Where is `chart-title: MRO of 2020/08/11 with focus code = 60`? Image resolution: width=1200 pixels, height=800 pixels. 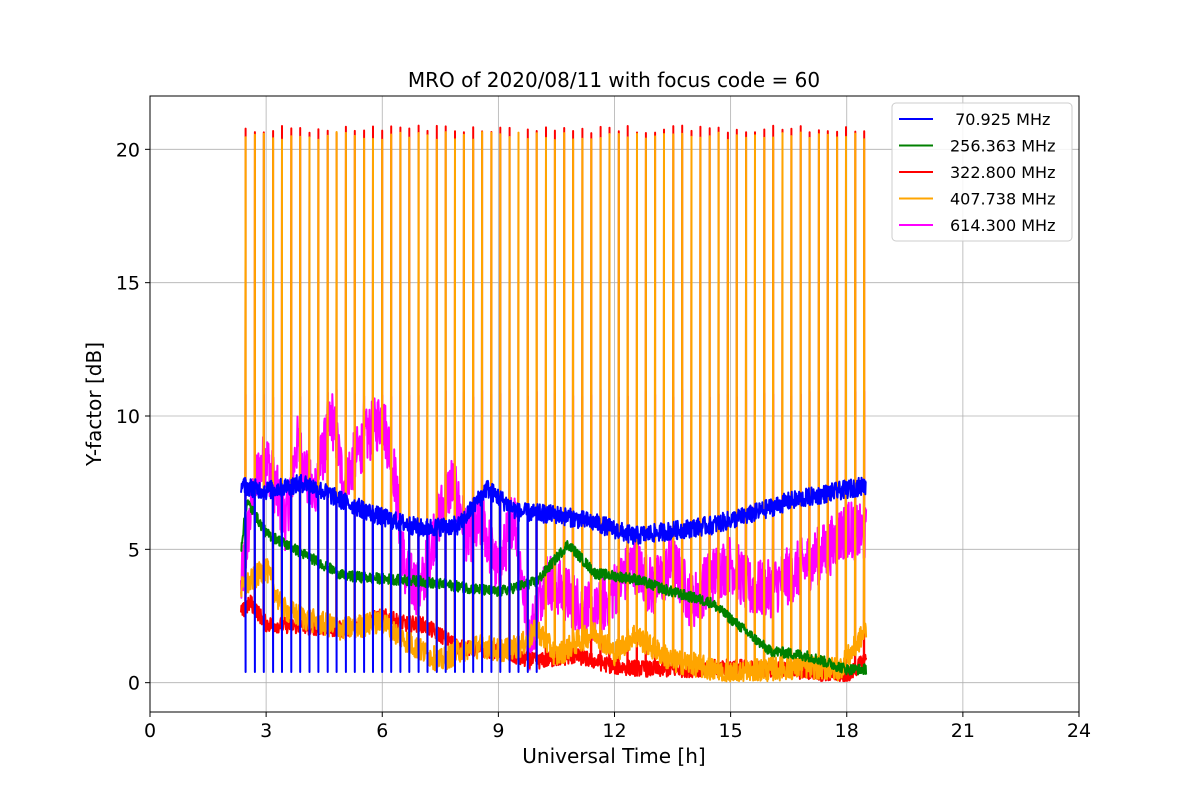 chart-title: MRO of 2020/08/11 with focus code = 60 is located at coordinates (614, 80).